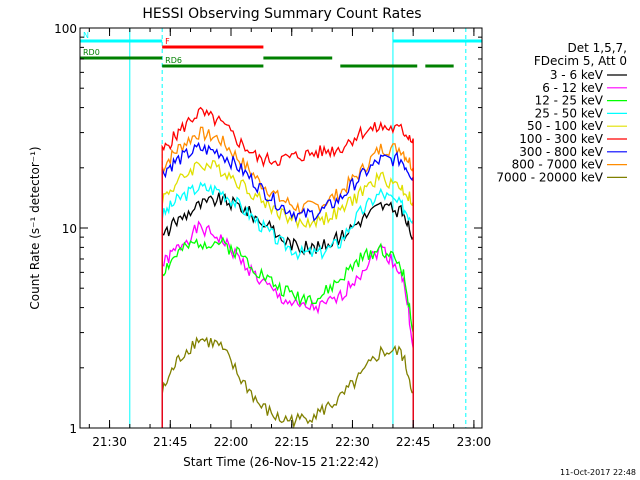  What do you see at coordinates (291, 442) in the screenshot?
I see `x-tick-label: 22:15` at bounding box center [291, 442].